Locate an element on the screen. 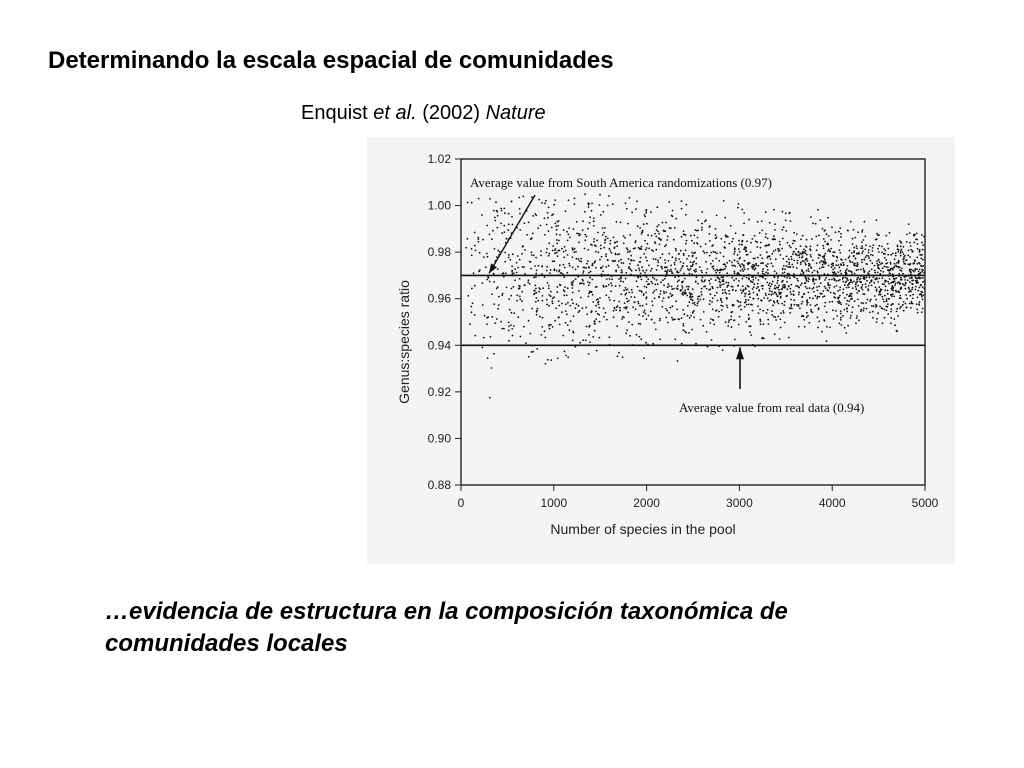 The width and height of the screenshot is (1024, 768). annotation-label: Average value from real data (0.94) is located at coordinates (771, 407).